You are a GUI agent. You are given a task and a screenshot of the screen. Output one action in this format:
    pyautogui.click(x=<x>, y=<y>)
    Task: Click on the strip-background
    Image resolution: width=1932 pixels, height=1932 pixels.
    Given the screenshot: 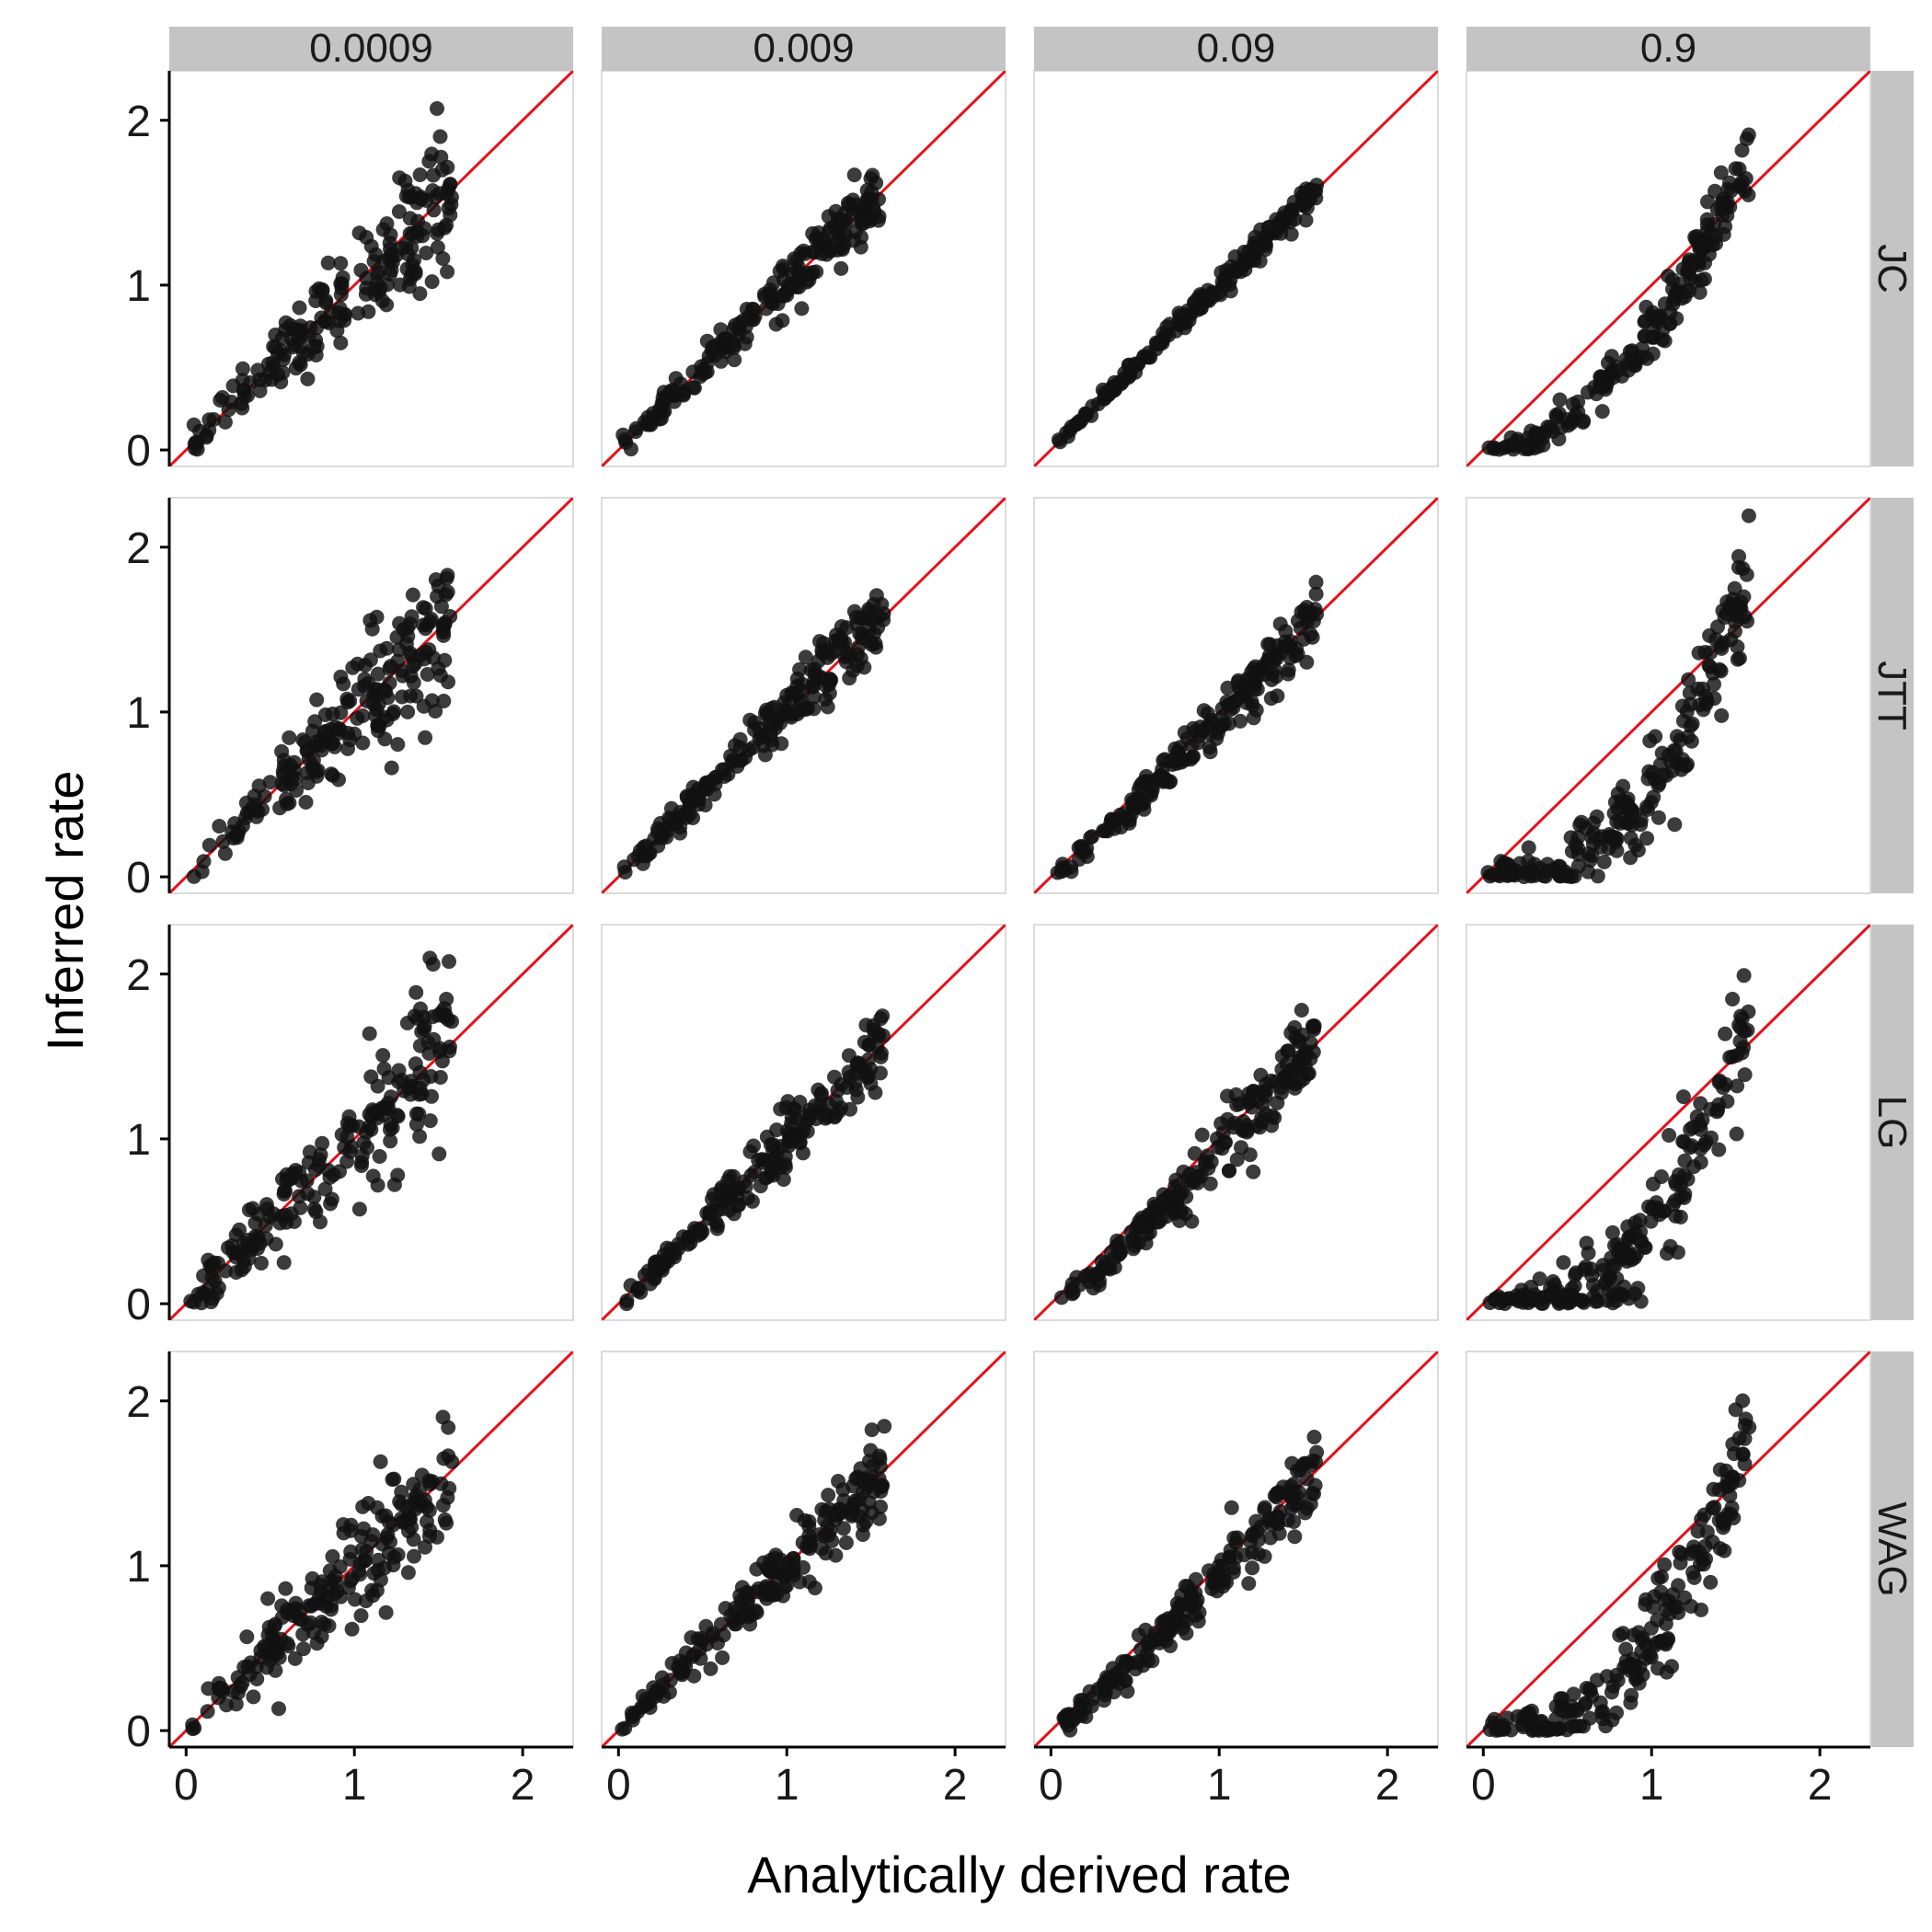 What is the action you would take?
    pyautogui.click(x=1892, y=1122)
    